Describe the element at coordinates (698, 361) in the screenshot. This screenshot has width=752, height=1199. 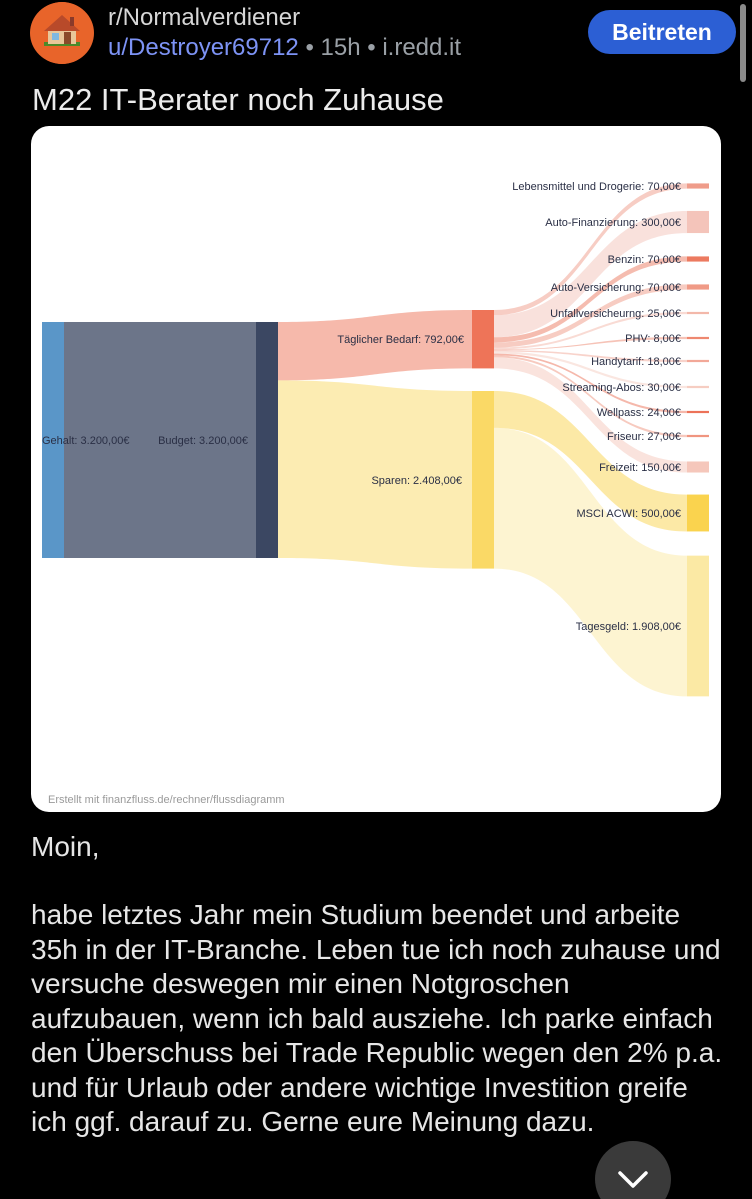
I see `sankey-node-handy` at that location.